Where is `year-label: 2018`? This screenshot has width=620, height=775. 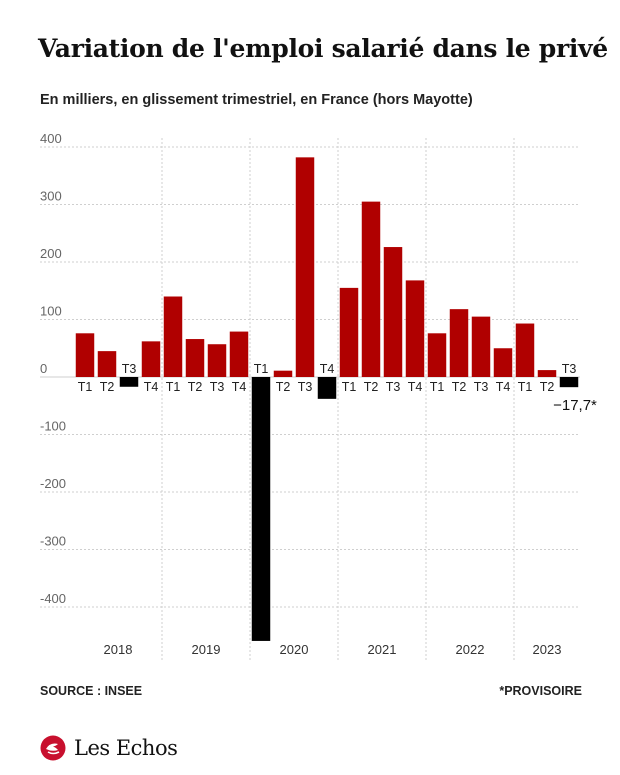
year-label: 2018 is located at coordinates (118, 649).